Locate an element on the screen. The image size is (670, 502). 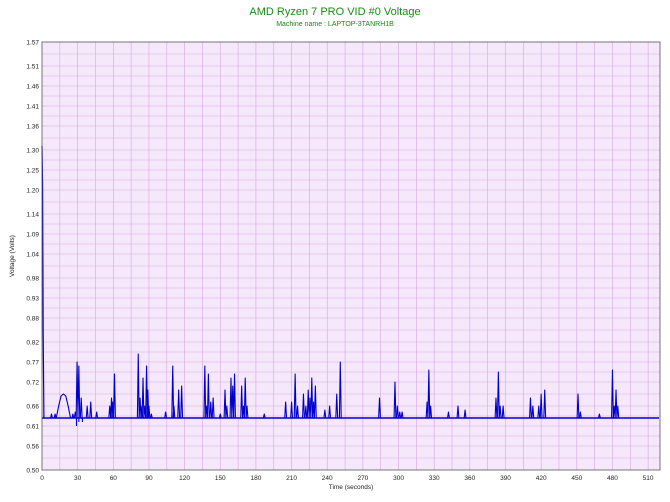
x-tick-label: 510 is located at coordinates (648, 478).